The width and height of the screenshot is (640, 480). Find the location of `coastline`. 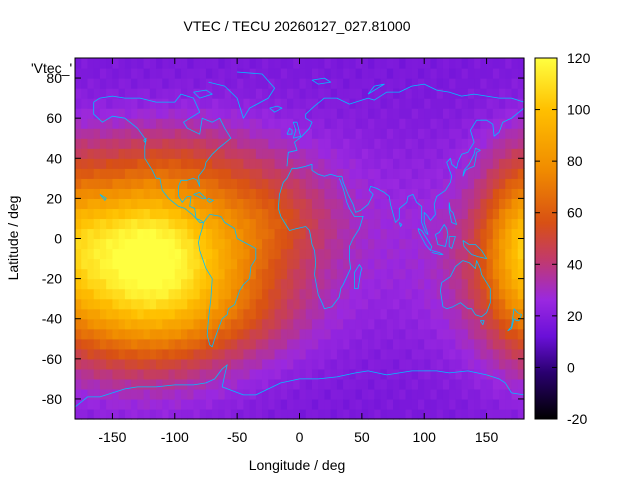

coastline is located at coordinates (321, 81).